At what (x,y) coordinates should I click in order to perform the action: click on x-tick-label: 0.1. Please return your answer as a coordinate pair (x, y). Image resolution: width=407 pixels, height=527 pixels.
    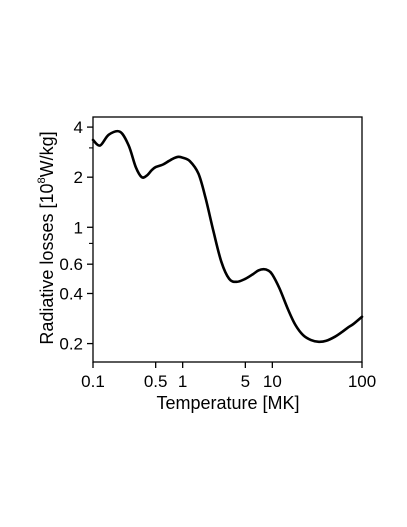
    Looking at the image, I should click on (93, 381).